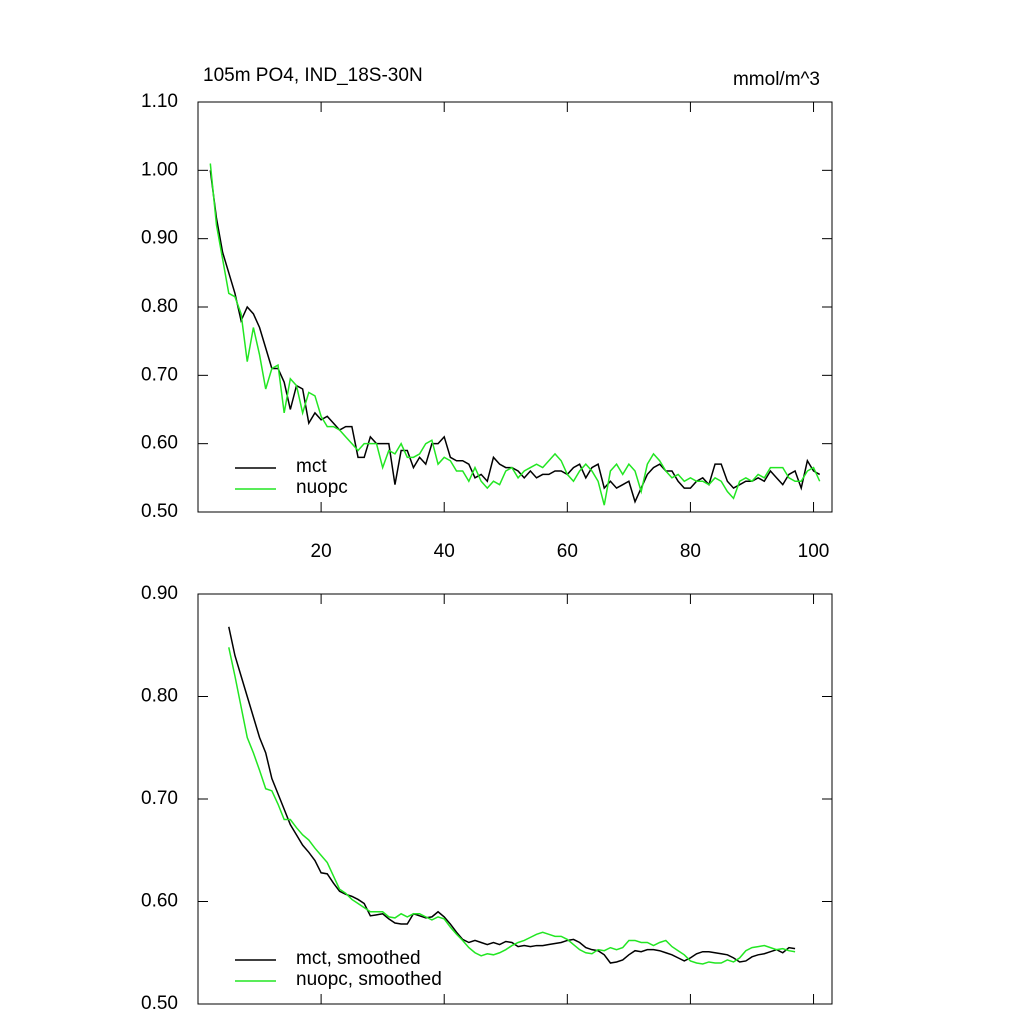 This screenshot has height=1024, width=1024. What do you see at coordinates (321, 551) in the screenshot?
I see `x-tick-label: 20` at bounding box center [321, 551].